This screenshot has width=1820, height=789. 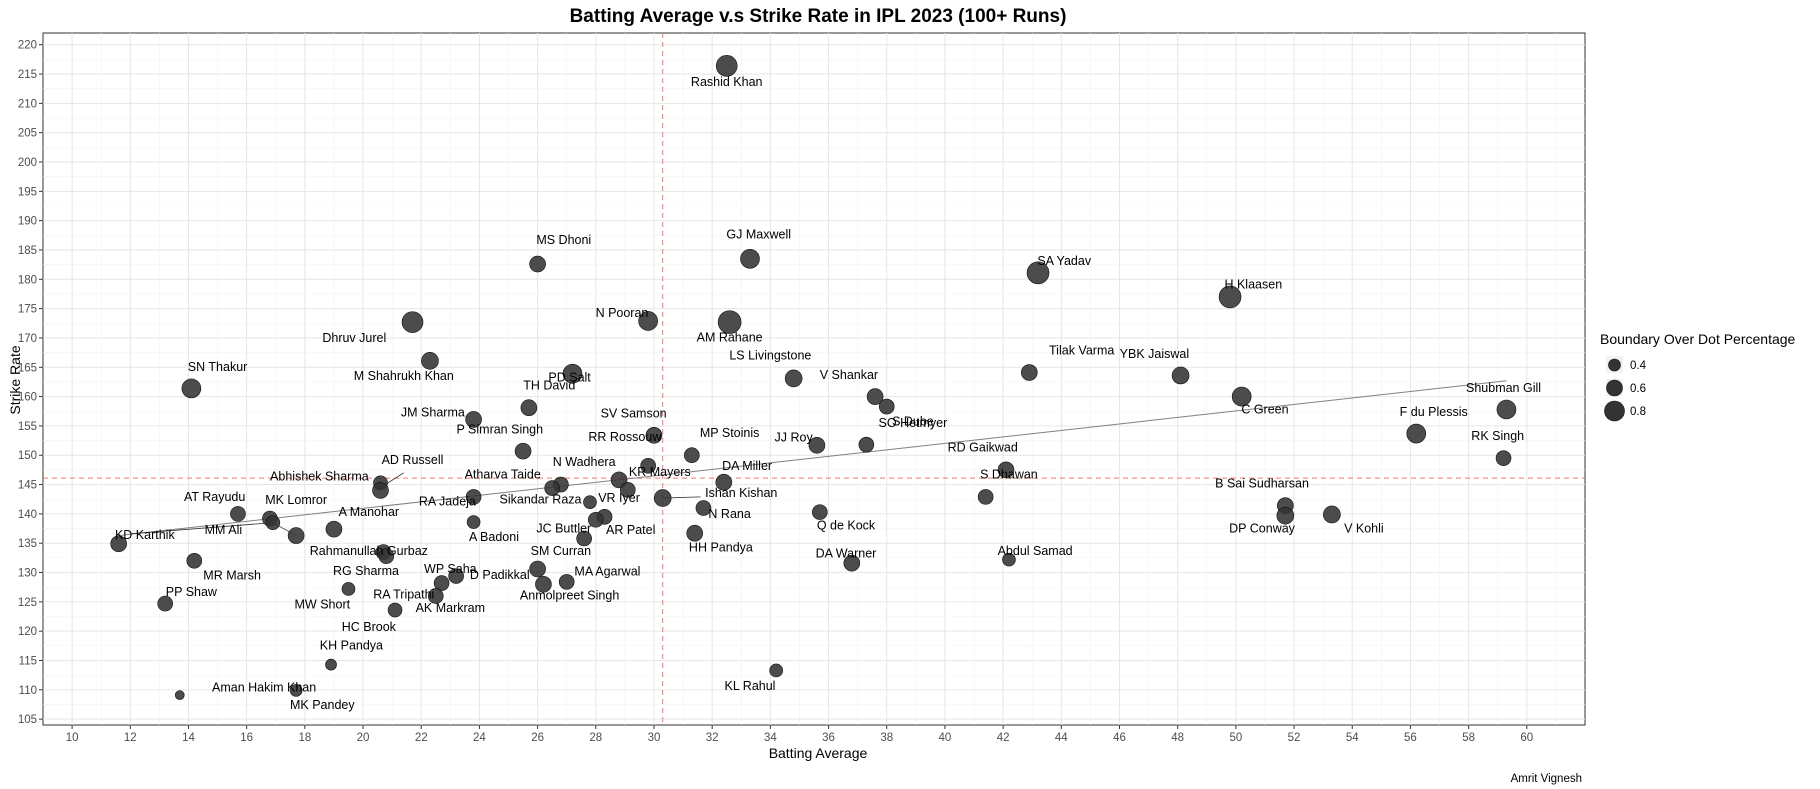 I want to click on point-label: HH Pandya, so click(x=721, y=547).